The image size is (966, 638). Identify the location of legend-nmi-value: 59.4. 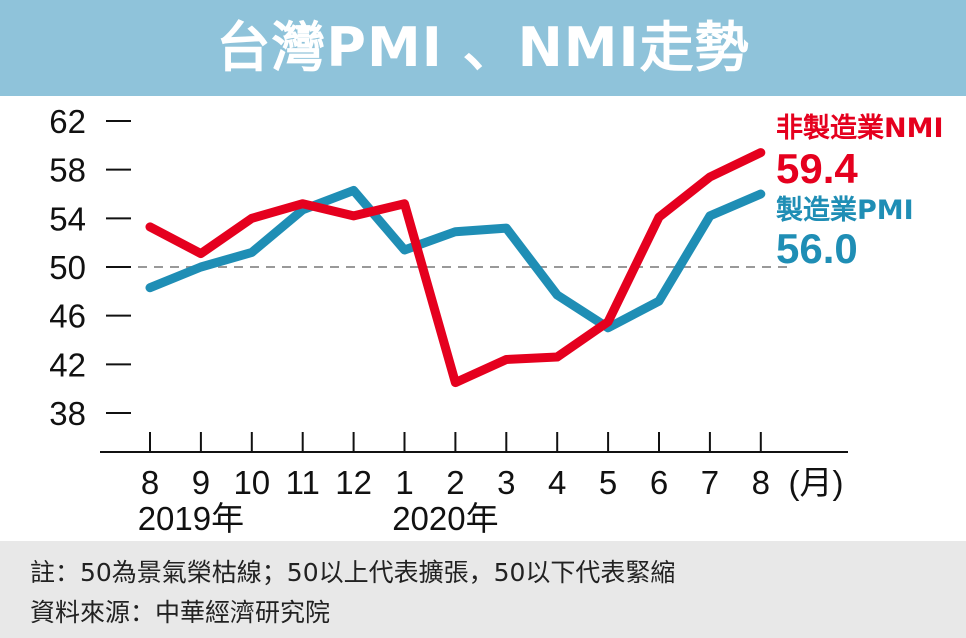
(817, 168).